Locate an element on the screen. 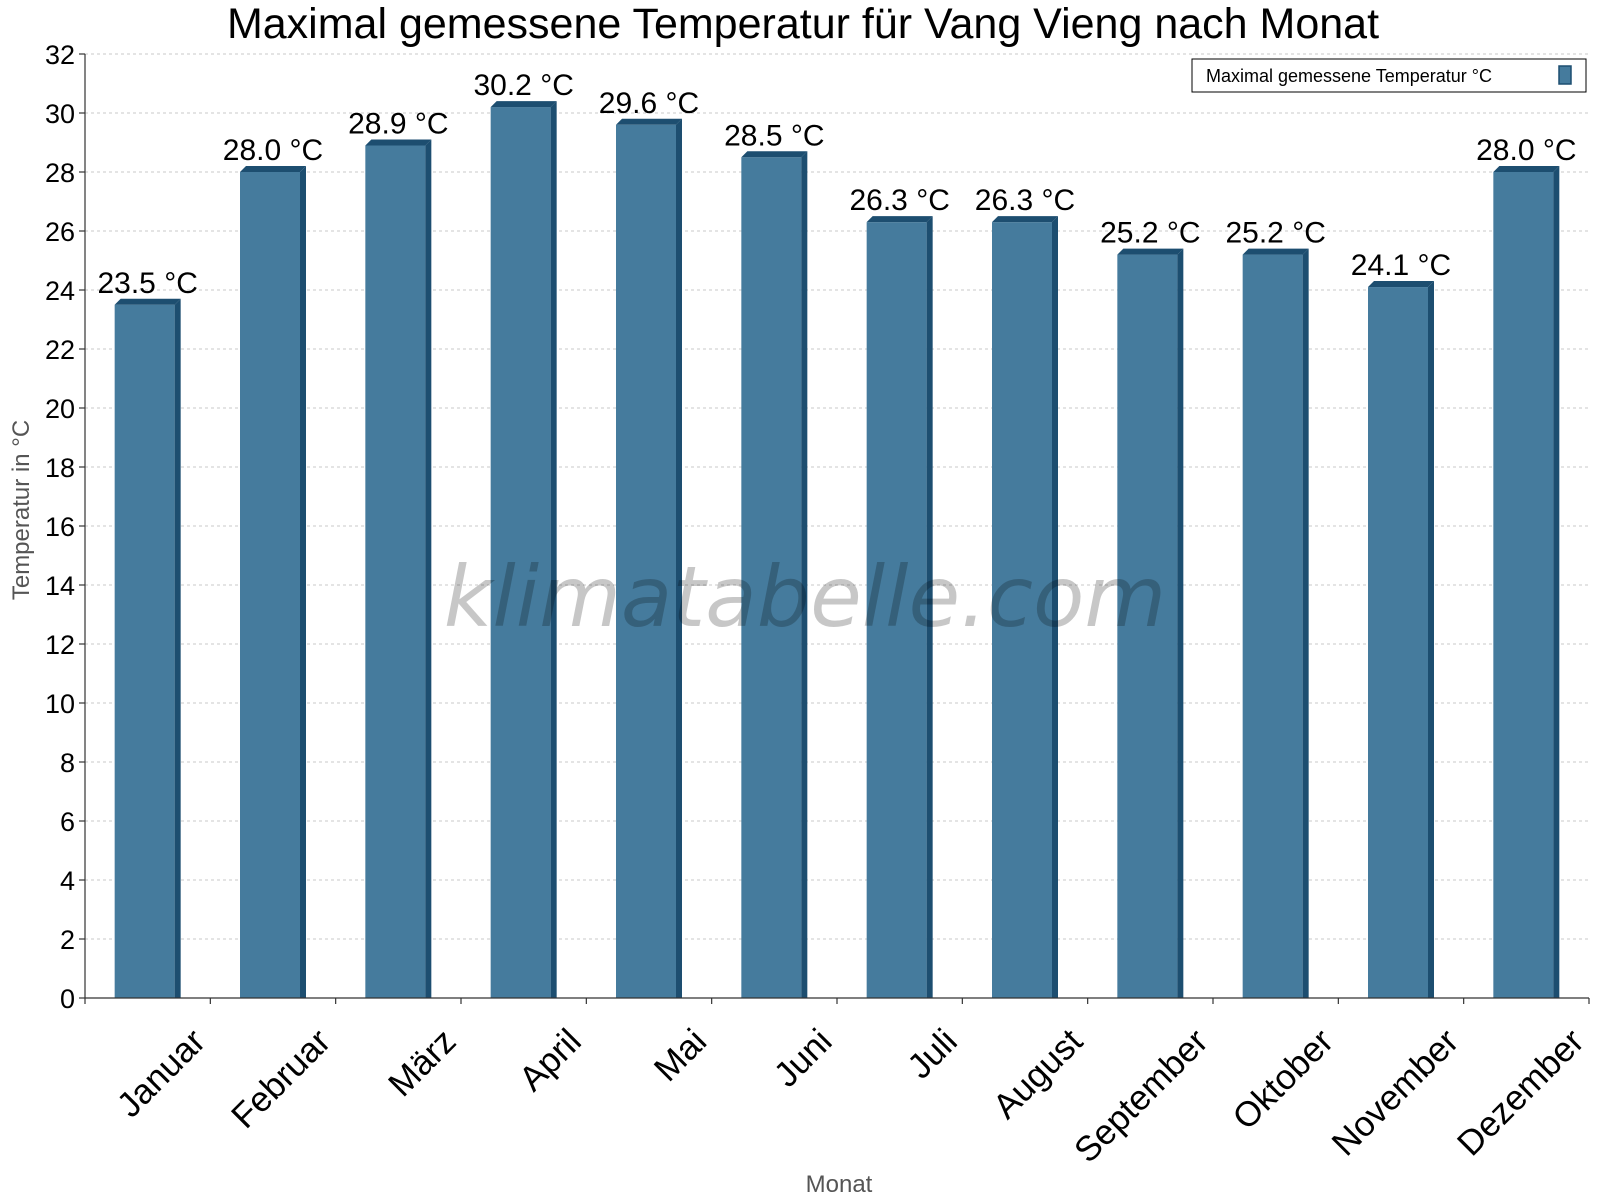 The width and height of the screenshot is (1600, 1200). y-tick-label: 8 is located at coordinates (67, 763).